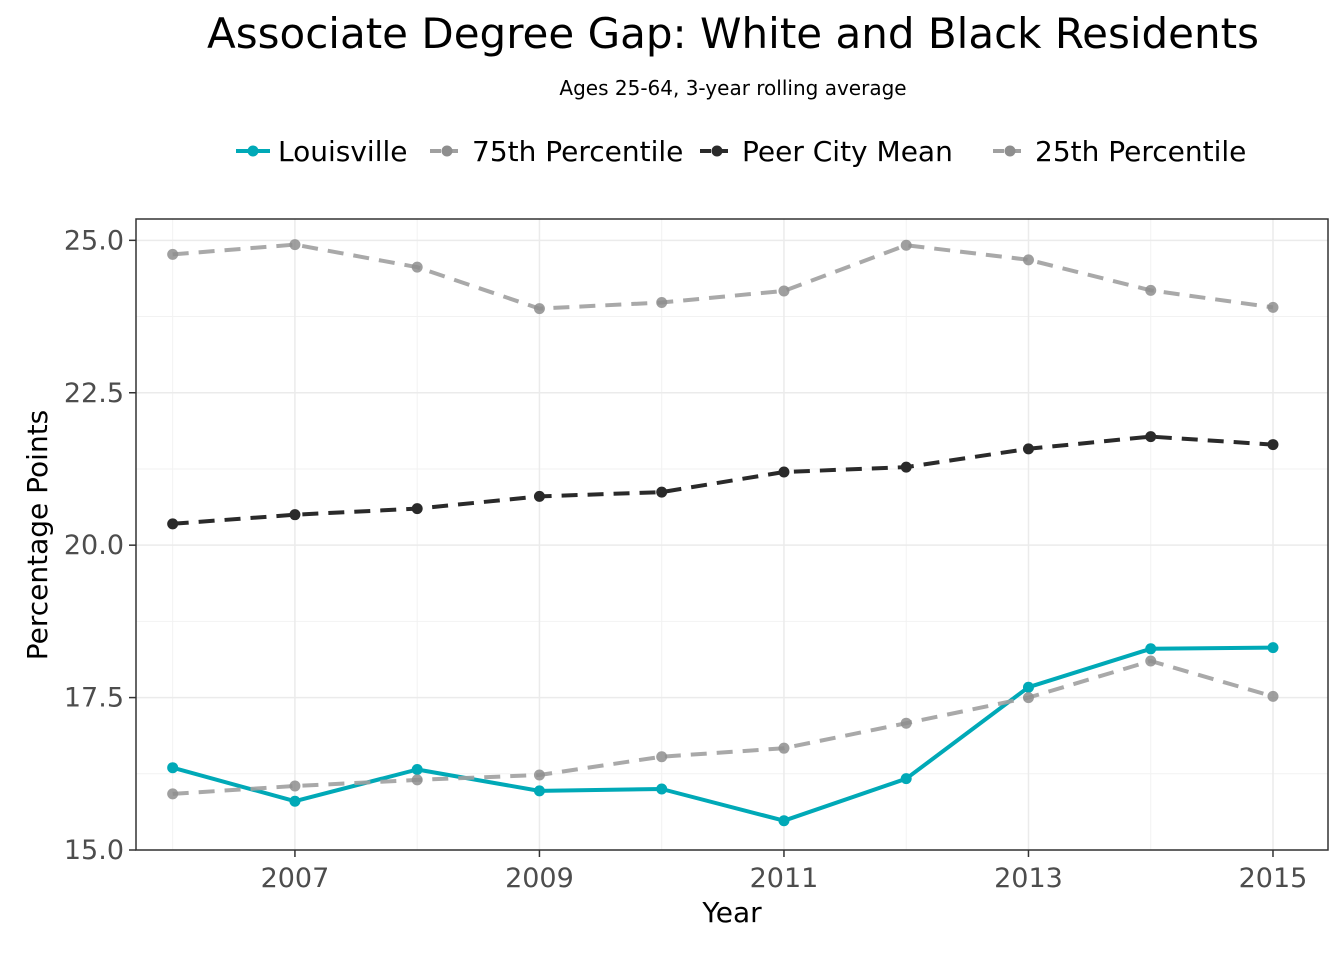 Image resolution: width=1344 pixels, height=960 pixels. Describe the element at coordinates (539, 878) in the screenshot. I see `x-tick-label: 2009` at that location.